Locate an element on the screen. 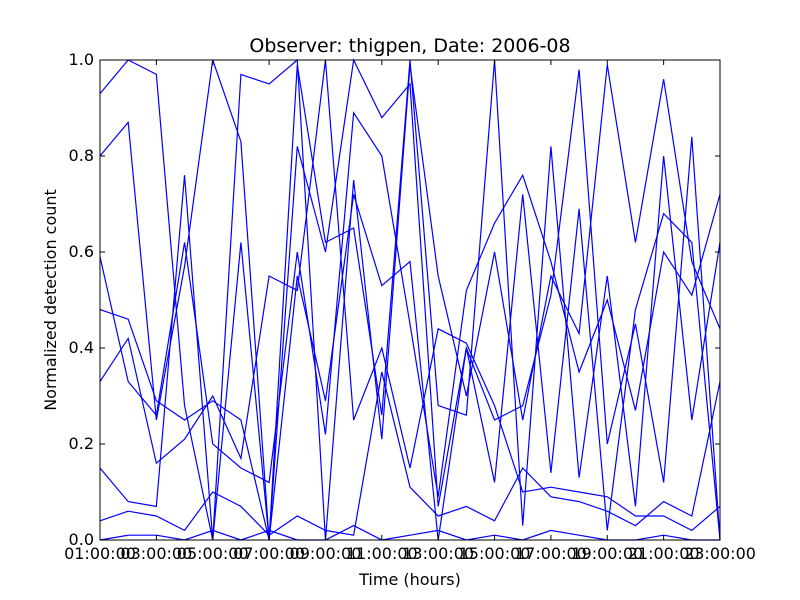  x-tick-label: 01:00:00 is located at coordinates (100, 553).